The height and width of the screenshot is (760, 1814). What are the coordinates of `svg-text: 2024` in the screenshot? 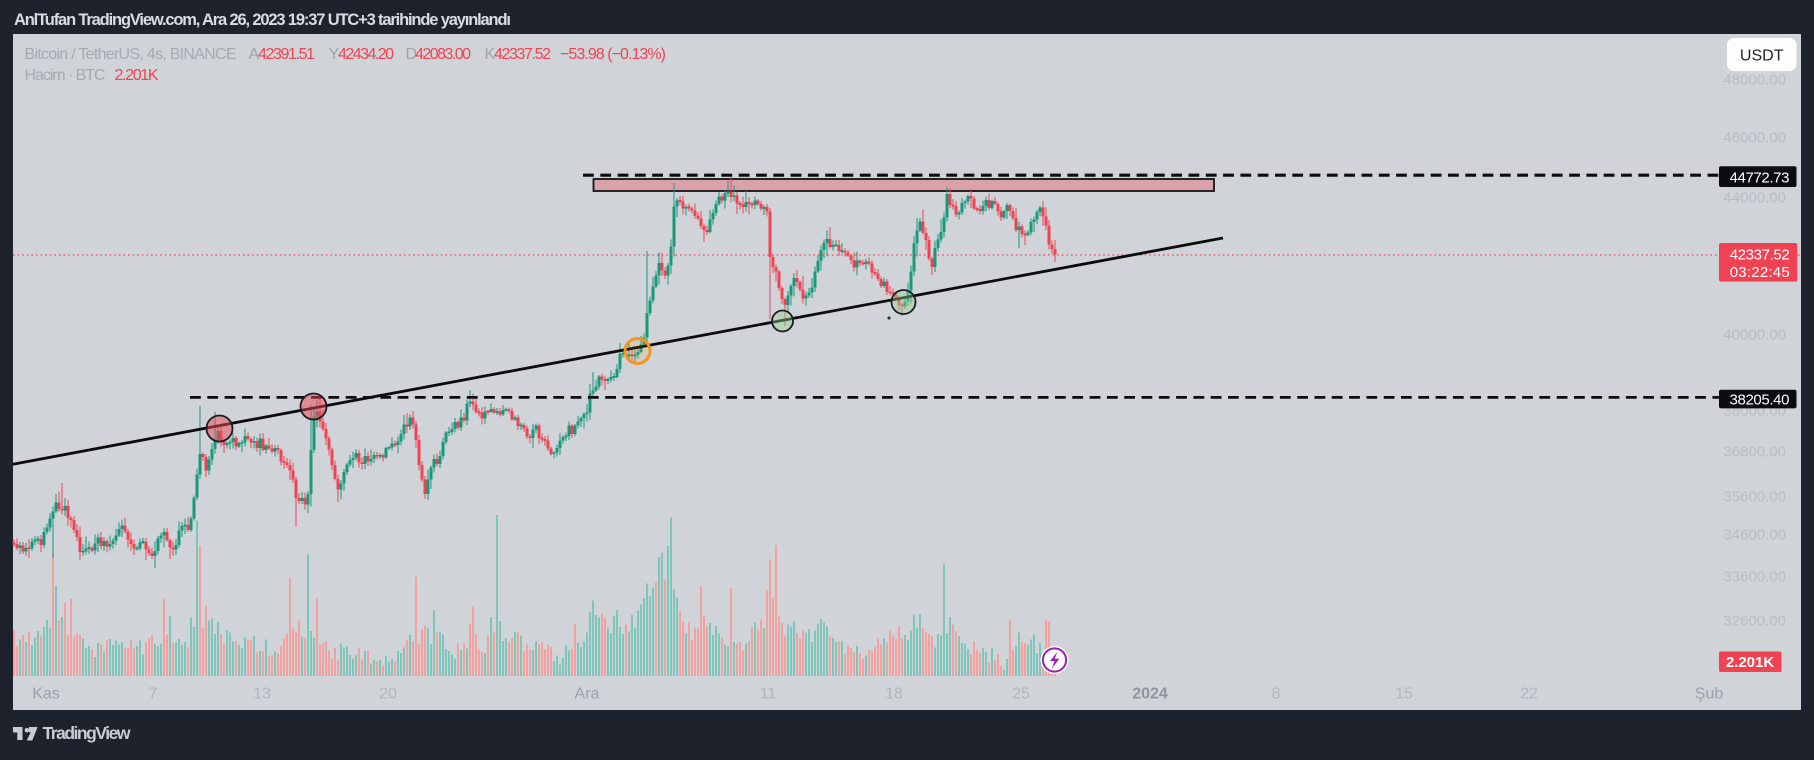 It's located at (1150, 694).